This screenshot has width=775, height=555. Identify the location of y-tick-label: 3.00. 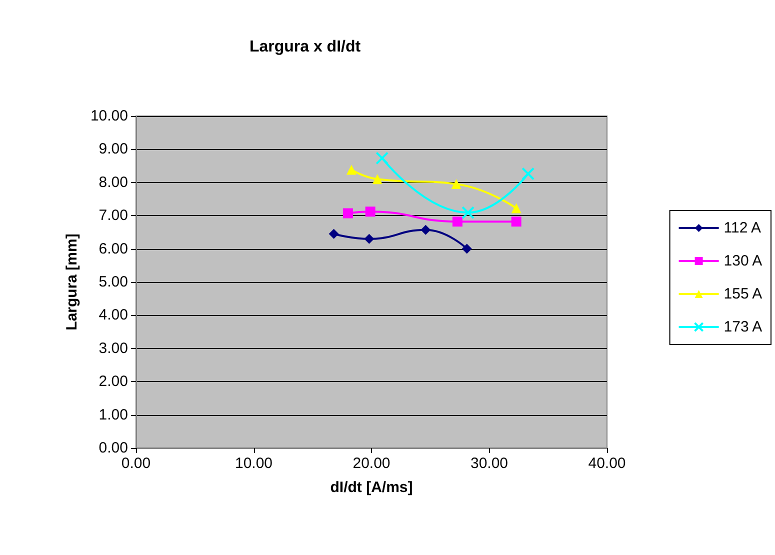
(113, 348).